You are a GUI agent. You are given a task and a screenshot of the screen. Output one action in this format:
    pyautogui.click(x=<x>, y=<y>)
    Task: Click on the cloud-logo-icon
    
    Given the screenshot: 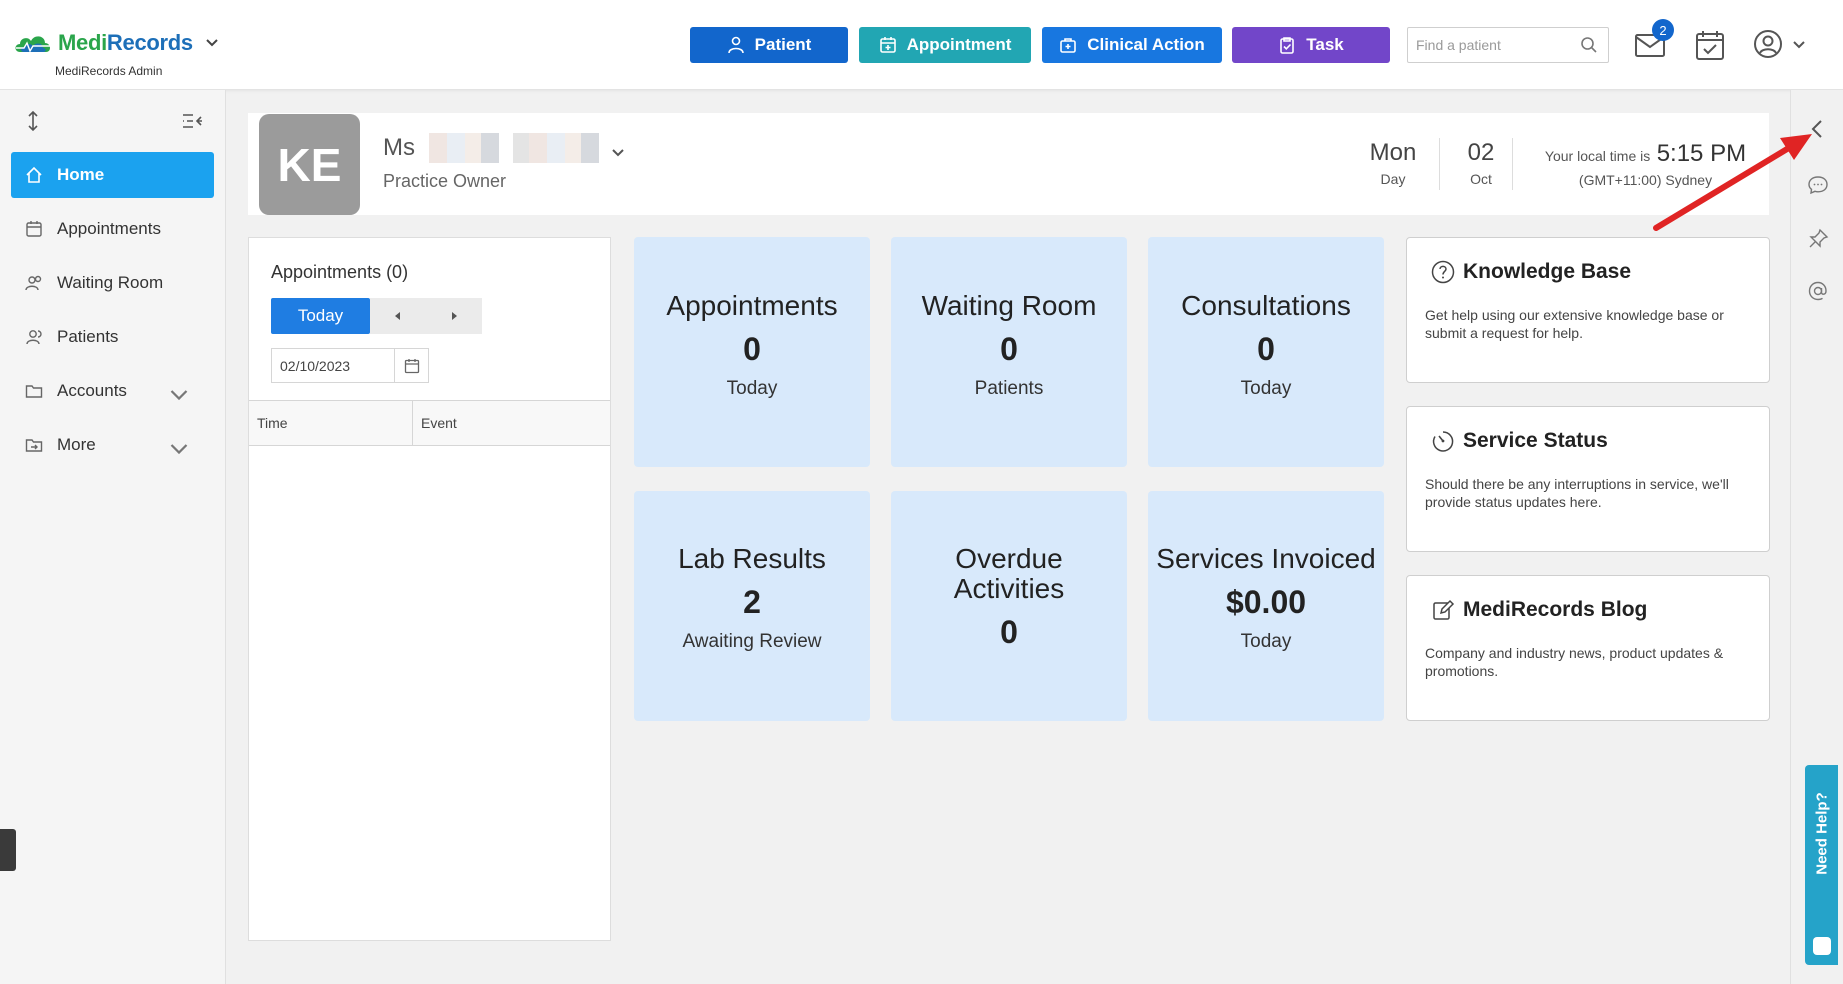 What is the action you would take?
    pyautogui.click(x=33, y=44)
    